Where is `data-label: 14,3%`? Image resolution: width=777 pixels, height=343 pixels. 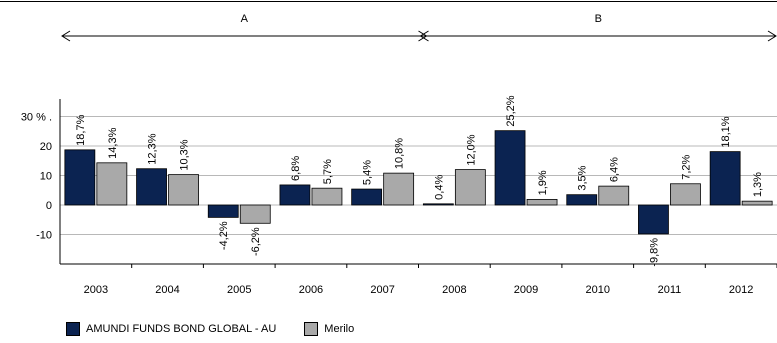
data-label: 14,3% is located at coordinates (113, 142).